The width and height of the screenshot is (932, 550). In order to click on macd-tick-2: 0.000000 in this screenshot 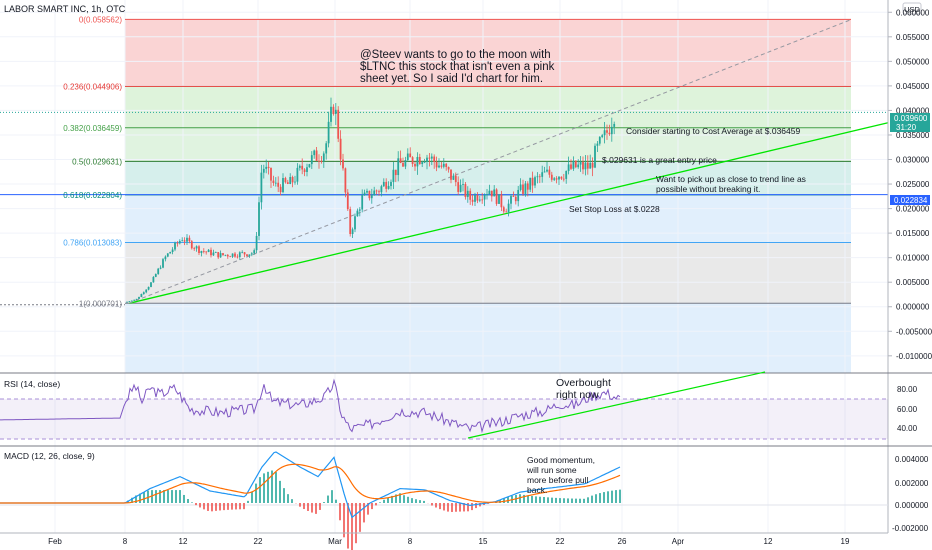, I will do `click(912, 505)`.